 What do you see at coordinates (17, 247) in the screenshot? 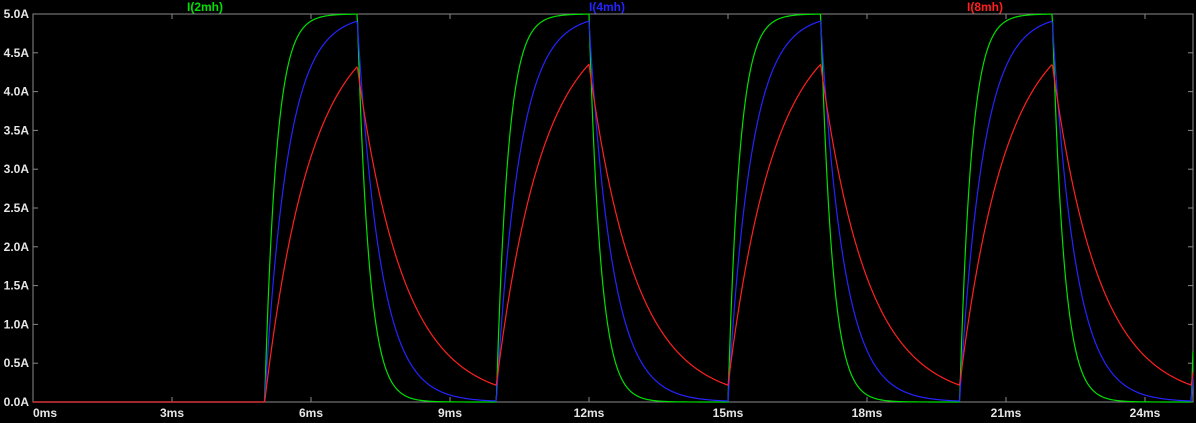
I see `y-axis-label: 2.0A` at bounding box center [17, 247].